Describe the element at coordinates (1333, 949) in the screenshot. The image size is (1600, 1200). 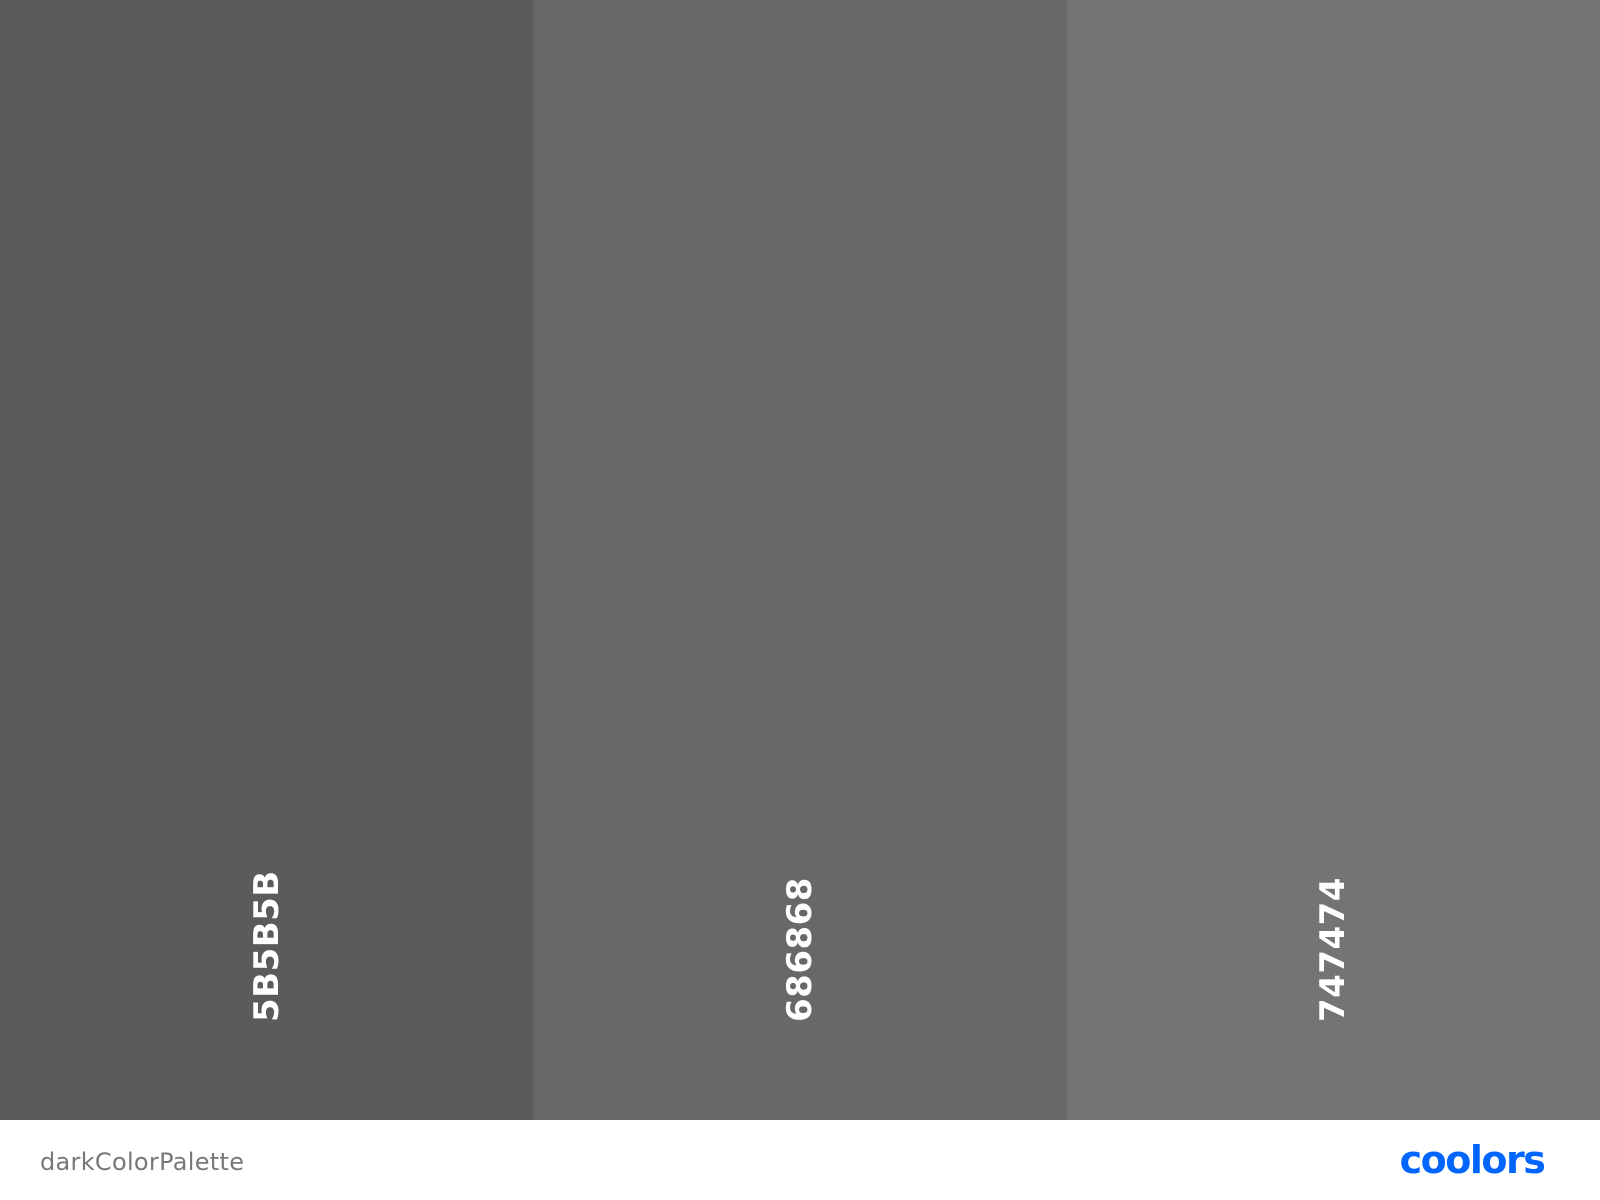
I see `swatch-hex-label: 747474` at that location.